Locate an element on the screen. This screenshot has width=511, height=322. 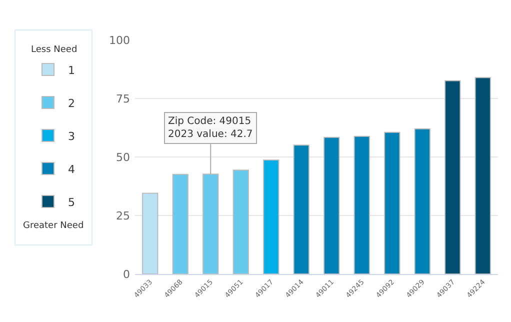
y-tick-label: 0 is located at coordinates (126, 274).